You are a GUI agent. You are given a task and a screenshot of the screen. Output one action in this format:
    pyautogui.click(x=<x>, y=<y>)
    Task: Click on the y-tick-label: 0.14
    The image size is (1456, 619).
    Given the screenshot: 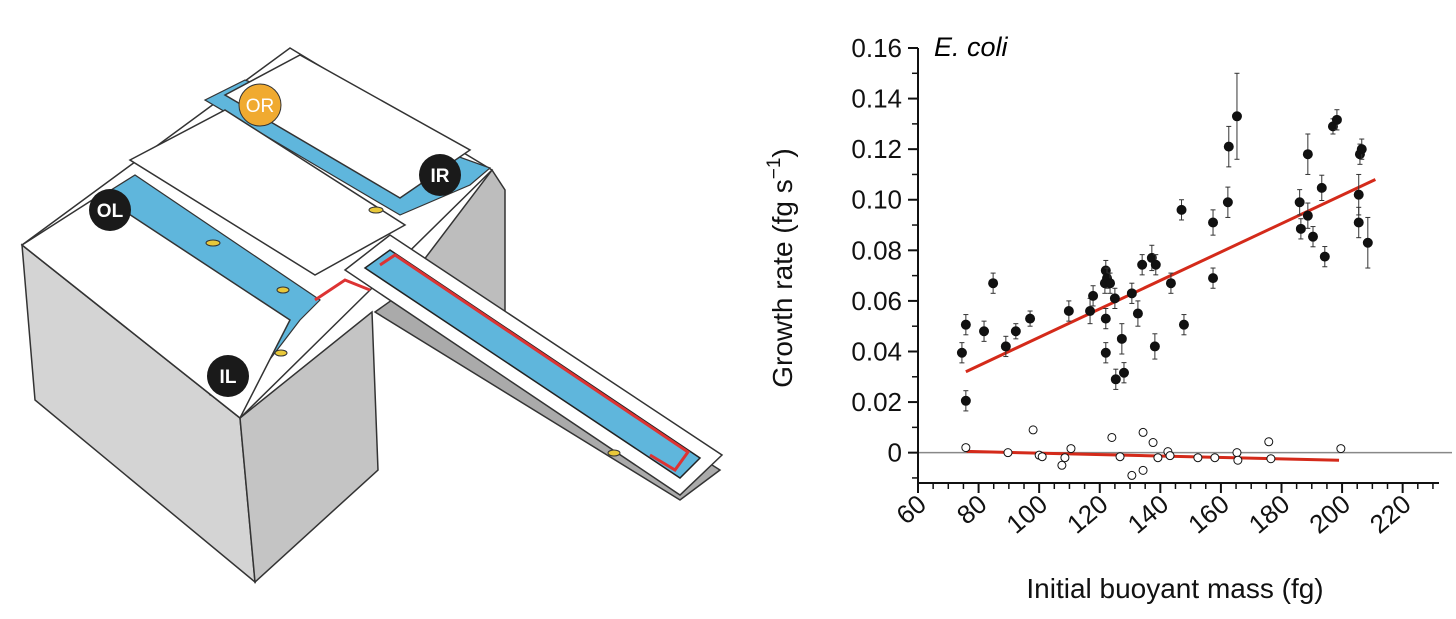 What is the action you would take?
    pyautogui.click(x=876, y=99)
    